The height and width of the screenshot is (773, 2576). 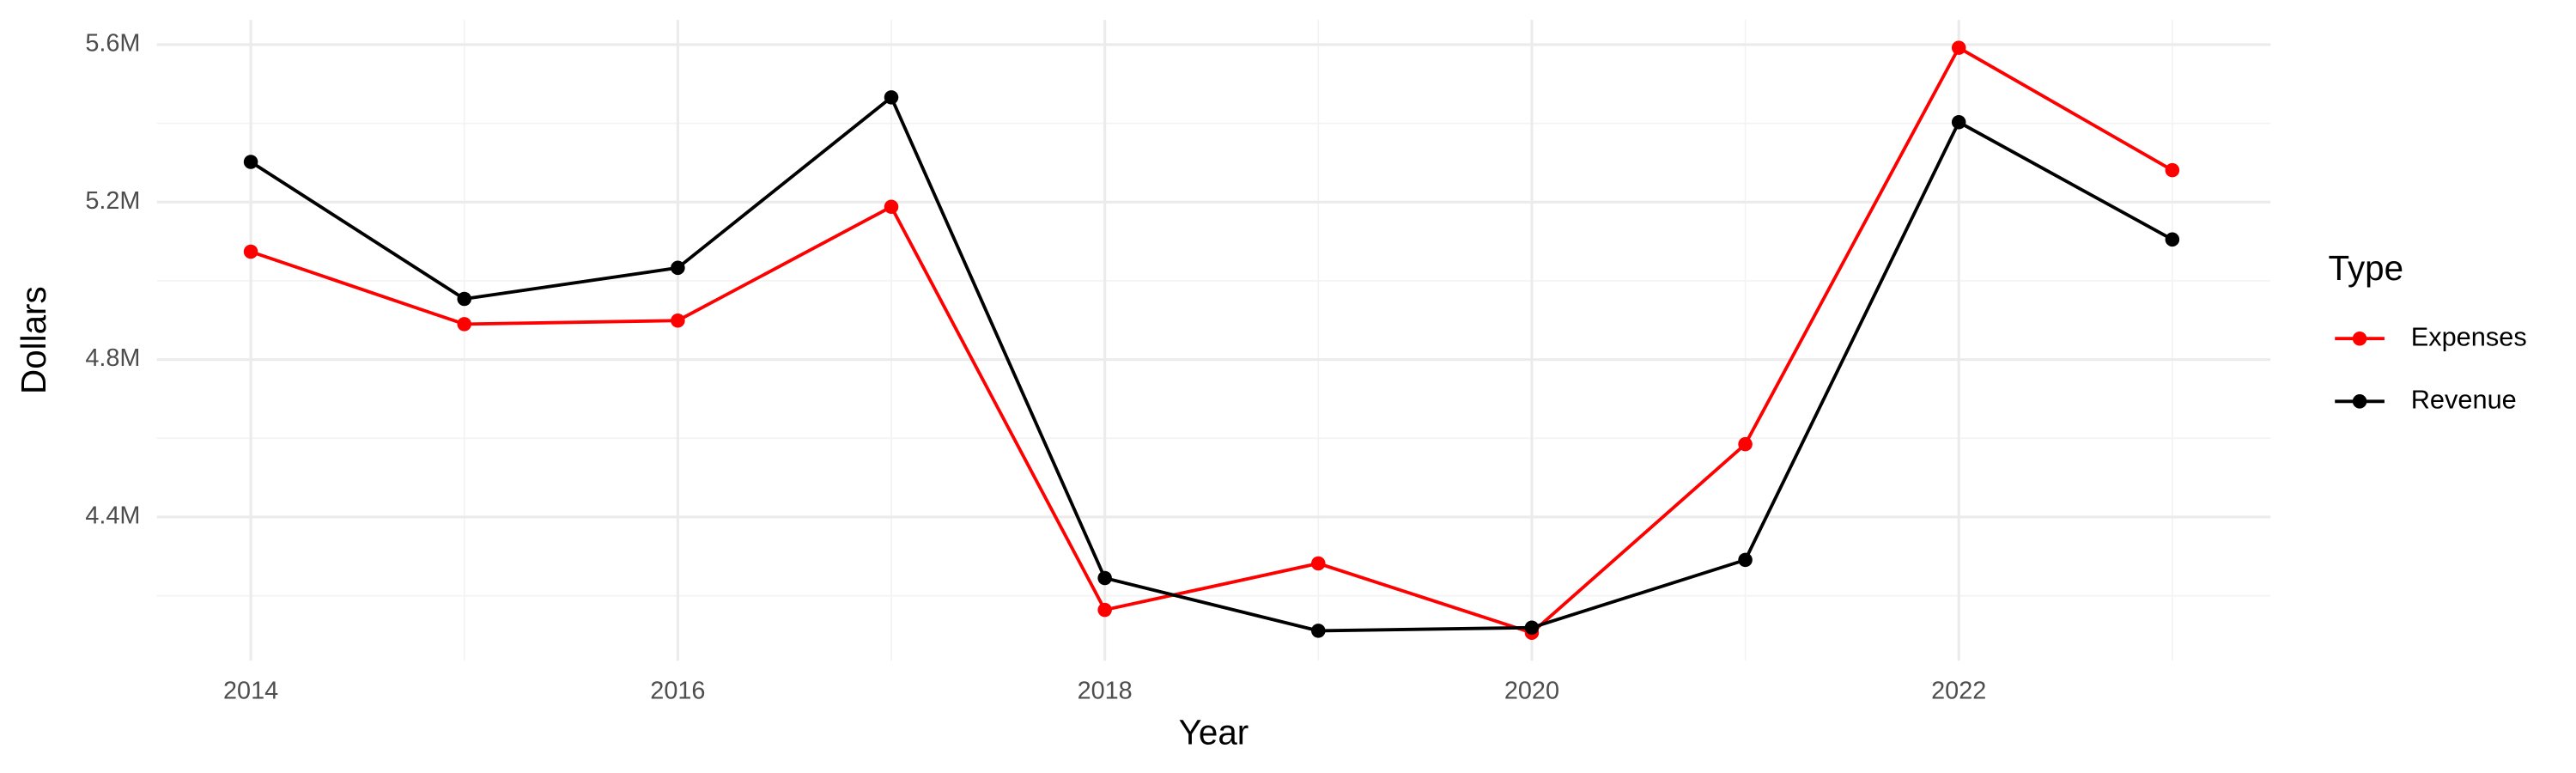 What do you see at coordinates (1105, 690) in the screenshot?
I see `x-tick-label: 2018` at bounding box center [1105, 690].